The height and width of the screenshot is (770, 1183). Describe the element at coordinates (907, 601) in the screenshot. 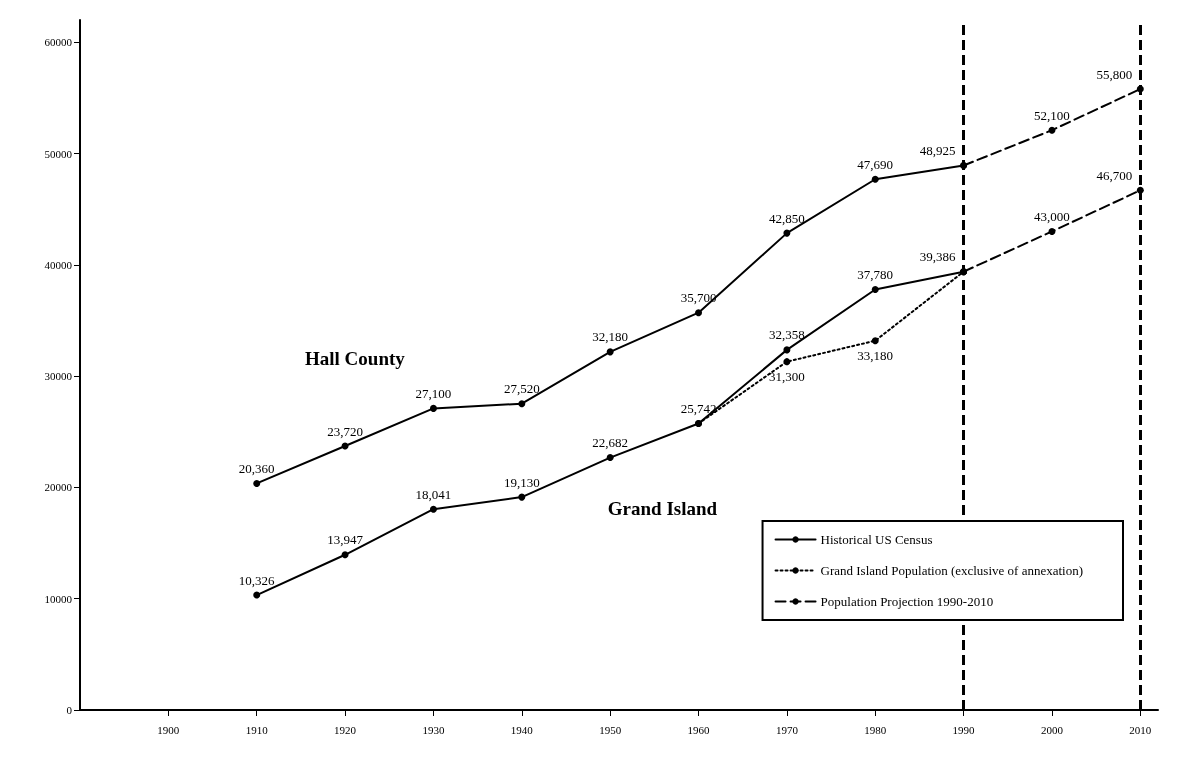

I see `legend-label: Population Projection 1990-2010` at that location.